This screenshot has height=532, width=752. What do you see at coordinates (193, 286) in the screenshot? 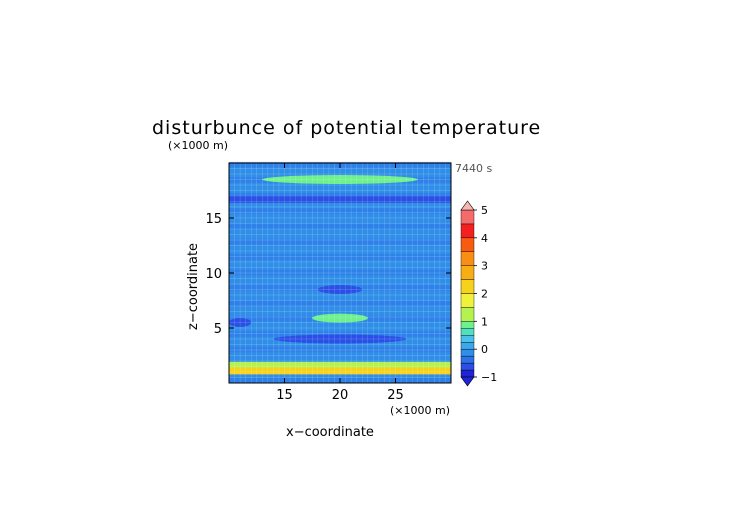
I see `y-axis-label: z−coordinate` at bounding box center [193, 286].